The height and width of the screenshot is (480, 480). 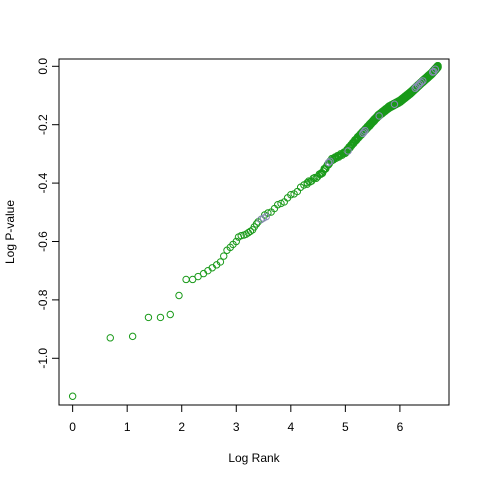 I want to click on x-tick-label: 2, so click(x=181, y=427).